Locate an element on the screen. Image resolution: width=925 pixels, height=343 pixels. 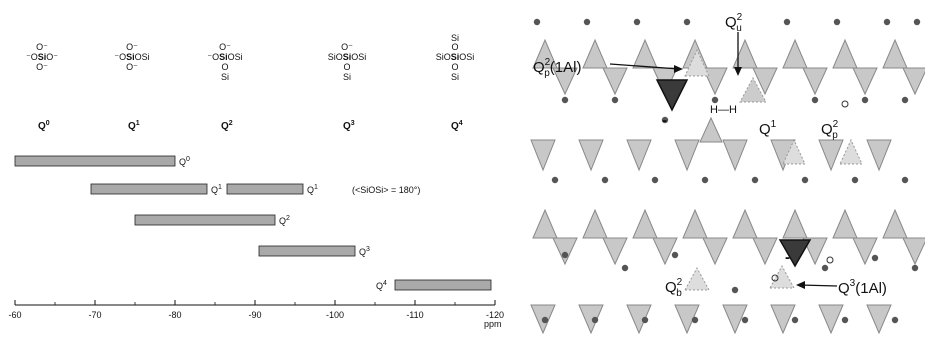
x-tick-label: -70 is located at coordinates (94, 315).